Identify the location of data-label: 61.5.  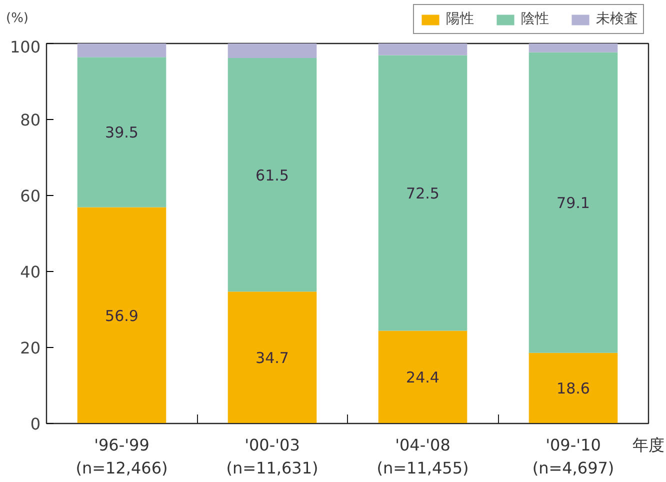
(272, 175).